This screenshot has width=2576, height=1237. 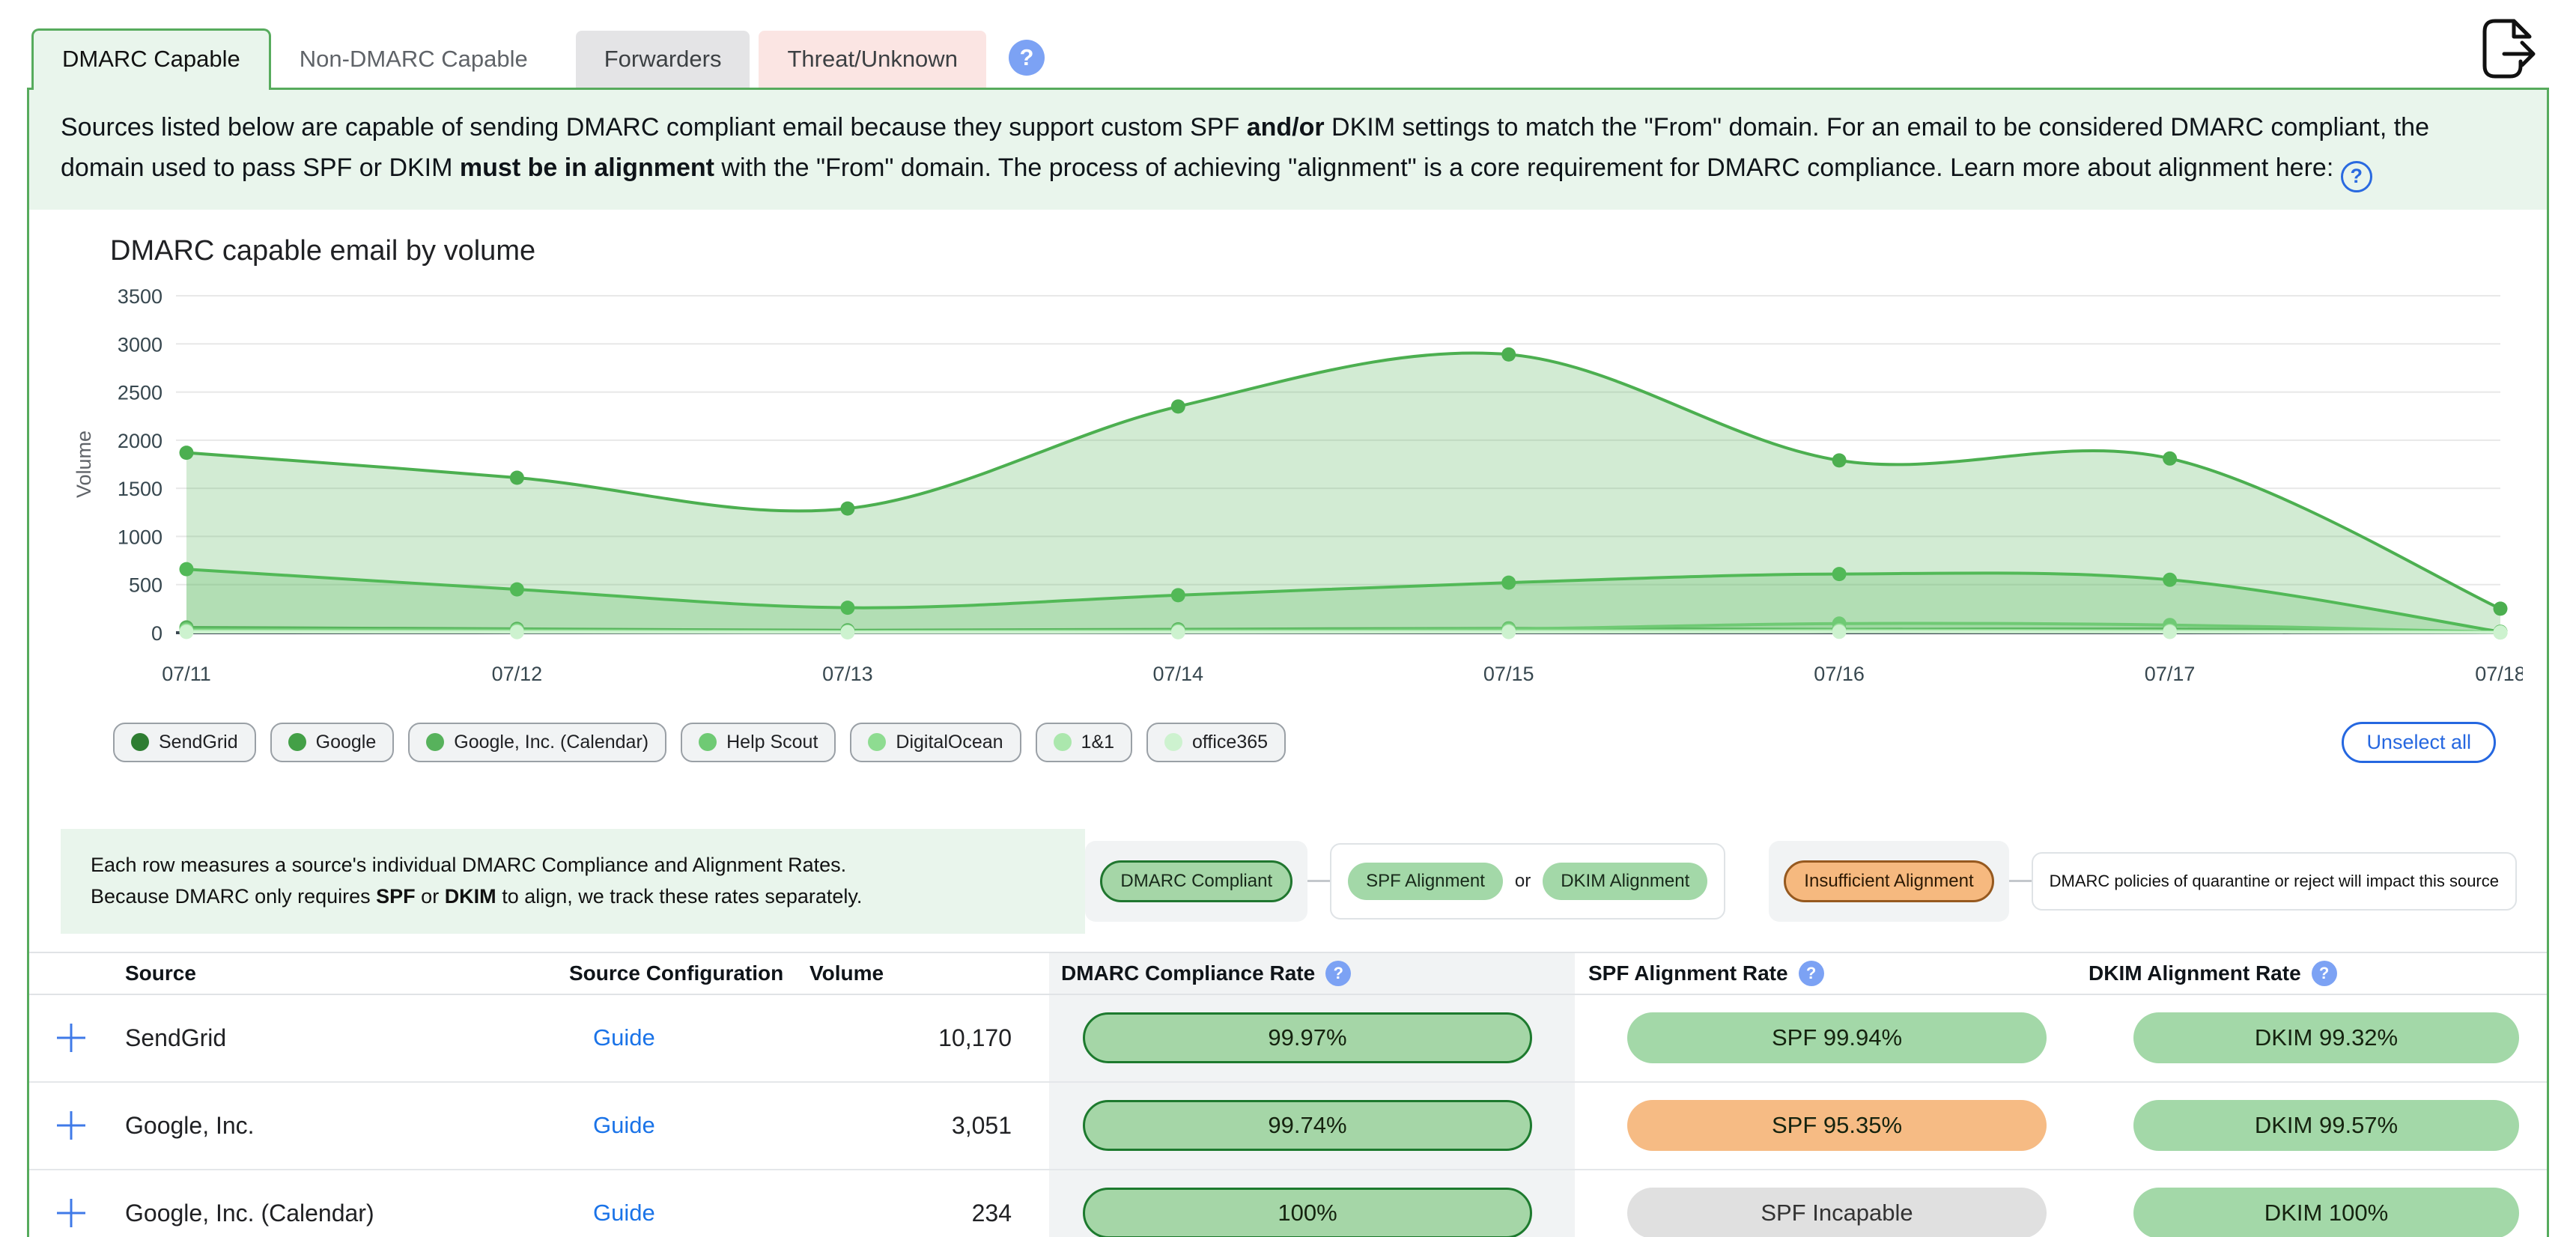 I want to click on svg-text: 3000, so click(x=140, y=345).